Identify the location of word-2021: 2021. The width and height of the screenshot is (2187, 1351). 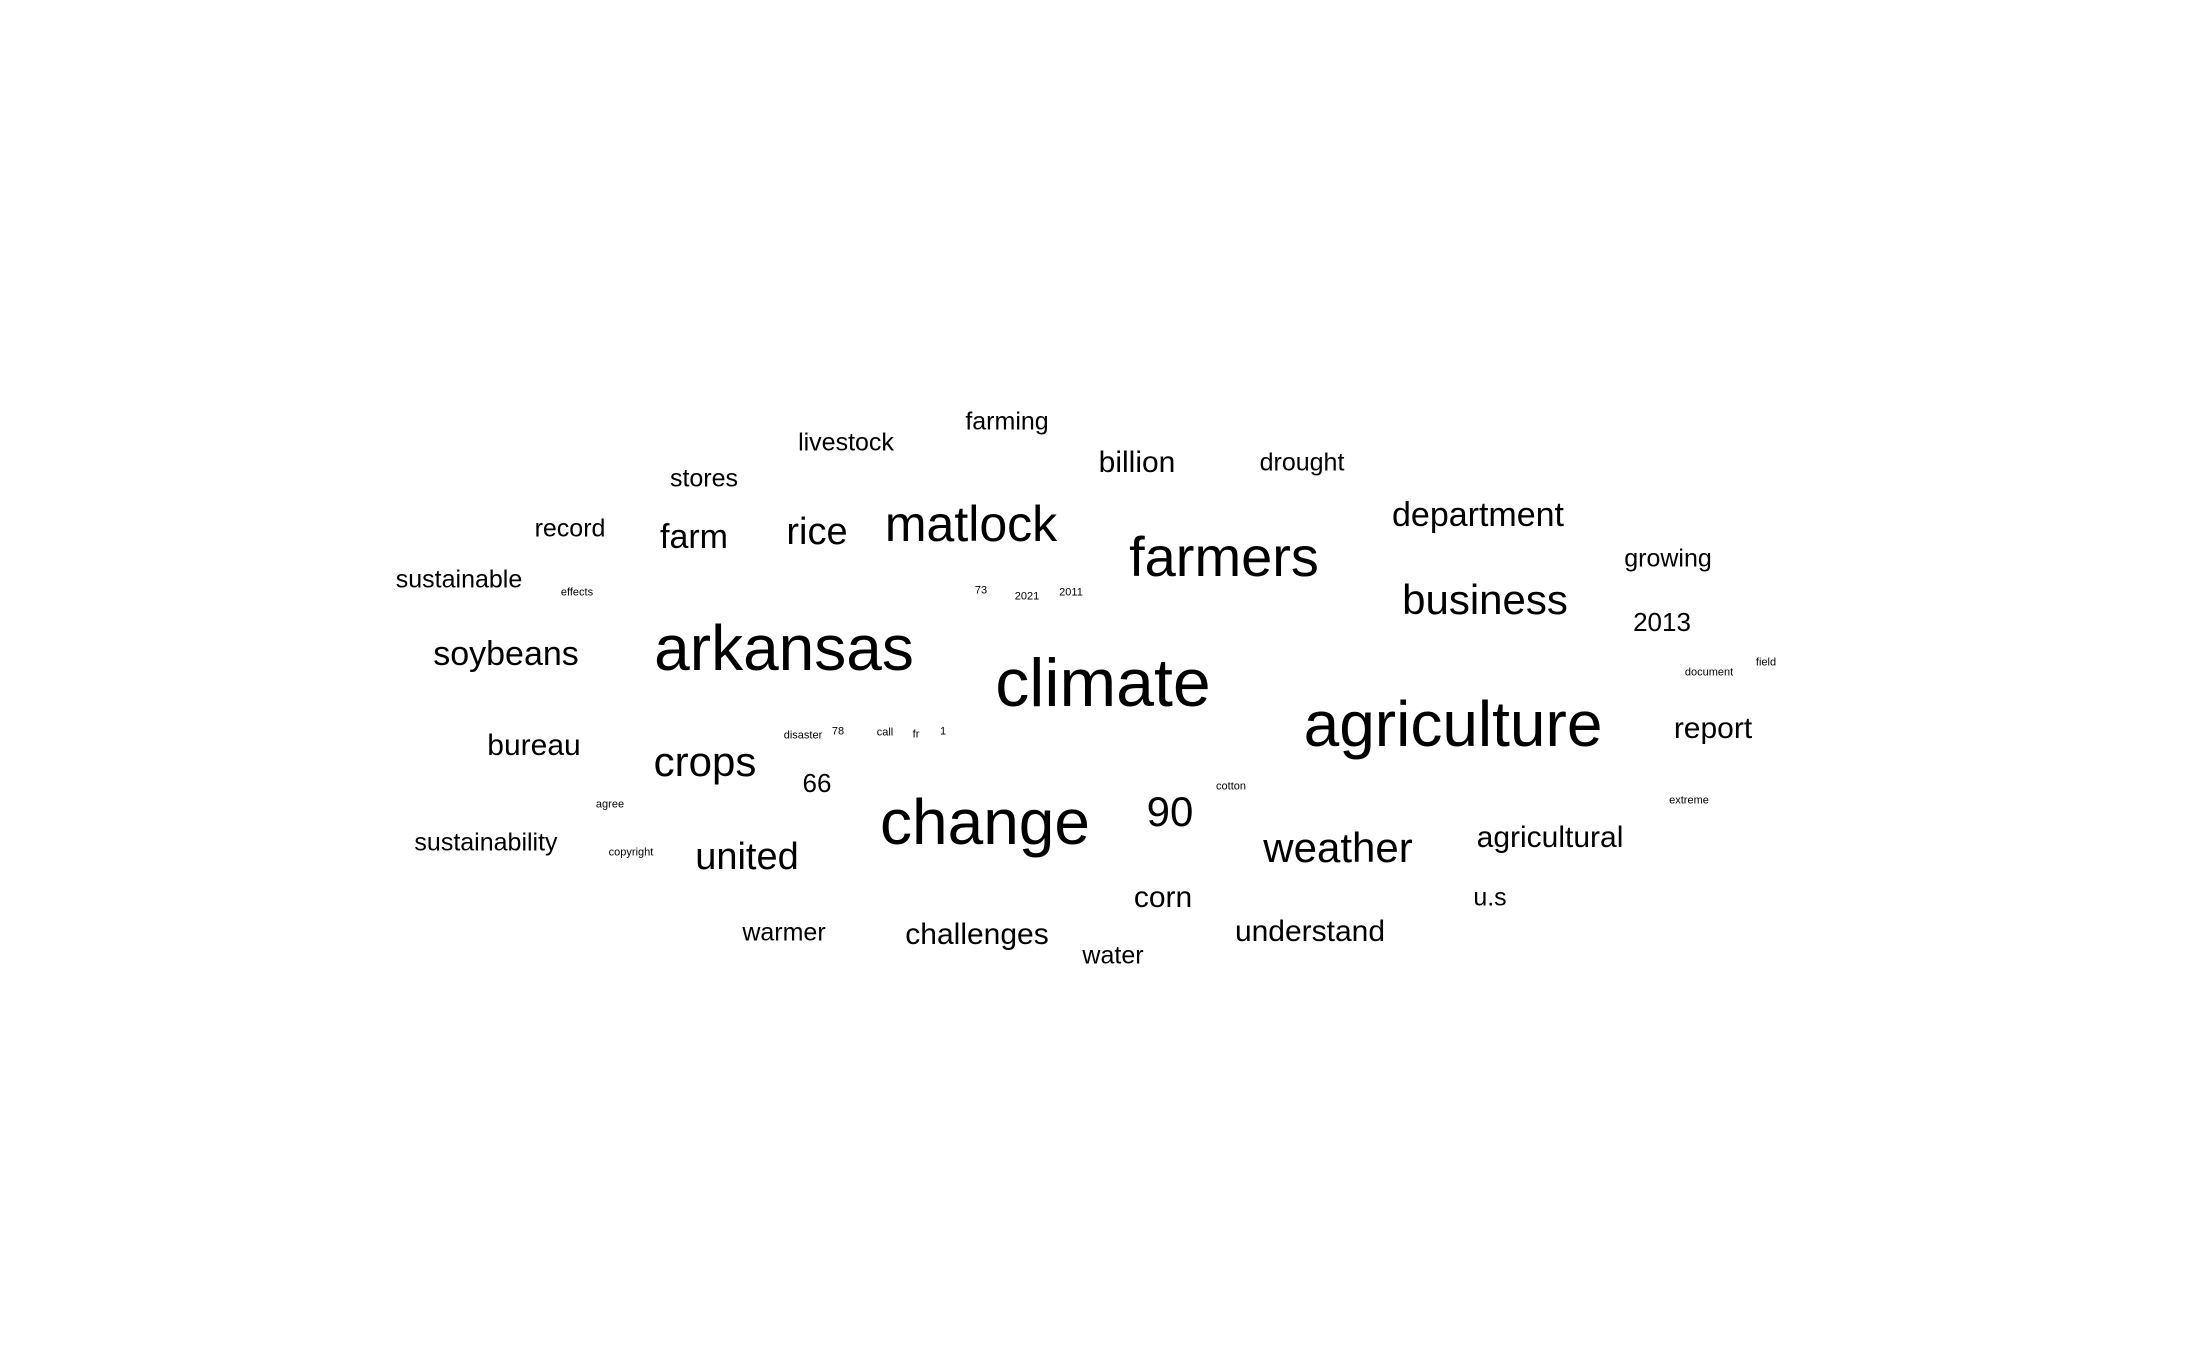
(1027, 596).